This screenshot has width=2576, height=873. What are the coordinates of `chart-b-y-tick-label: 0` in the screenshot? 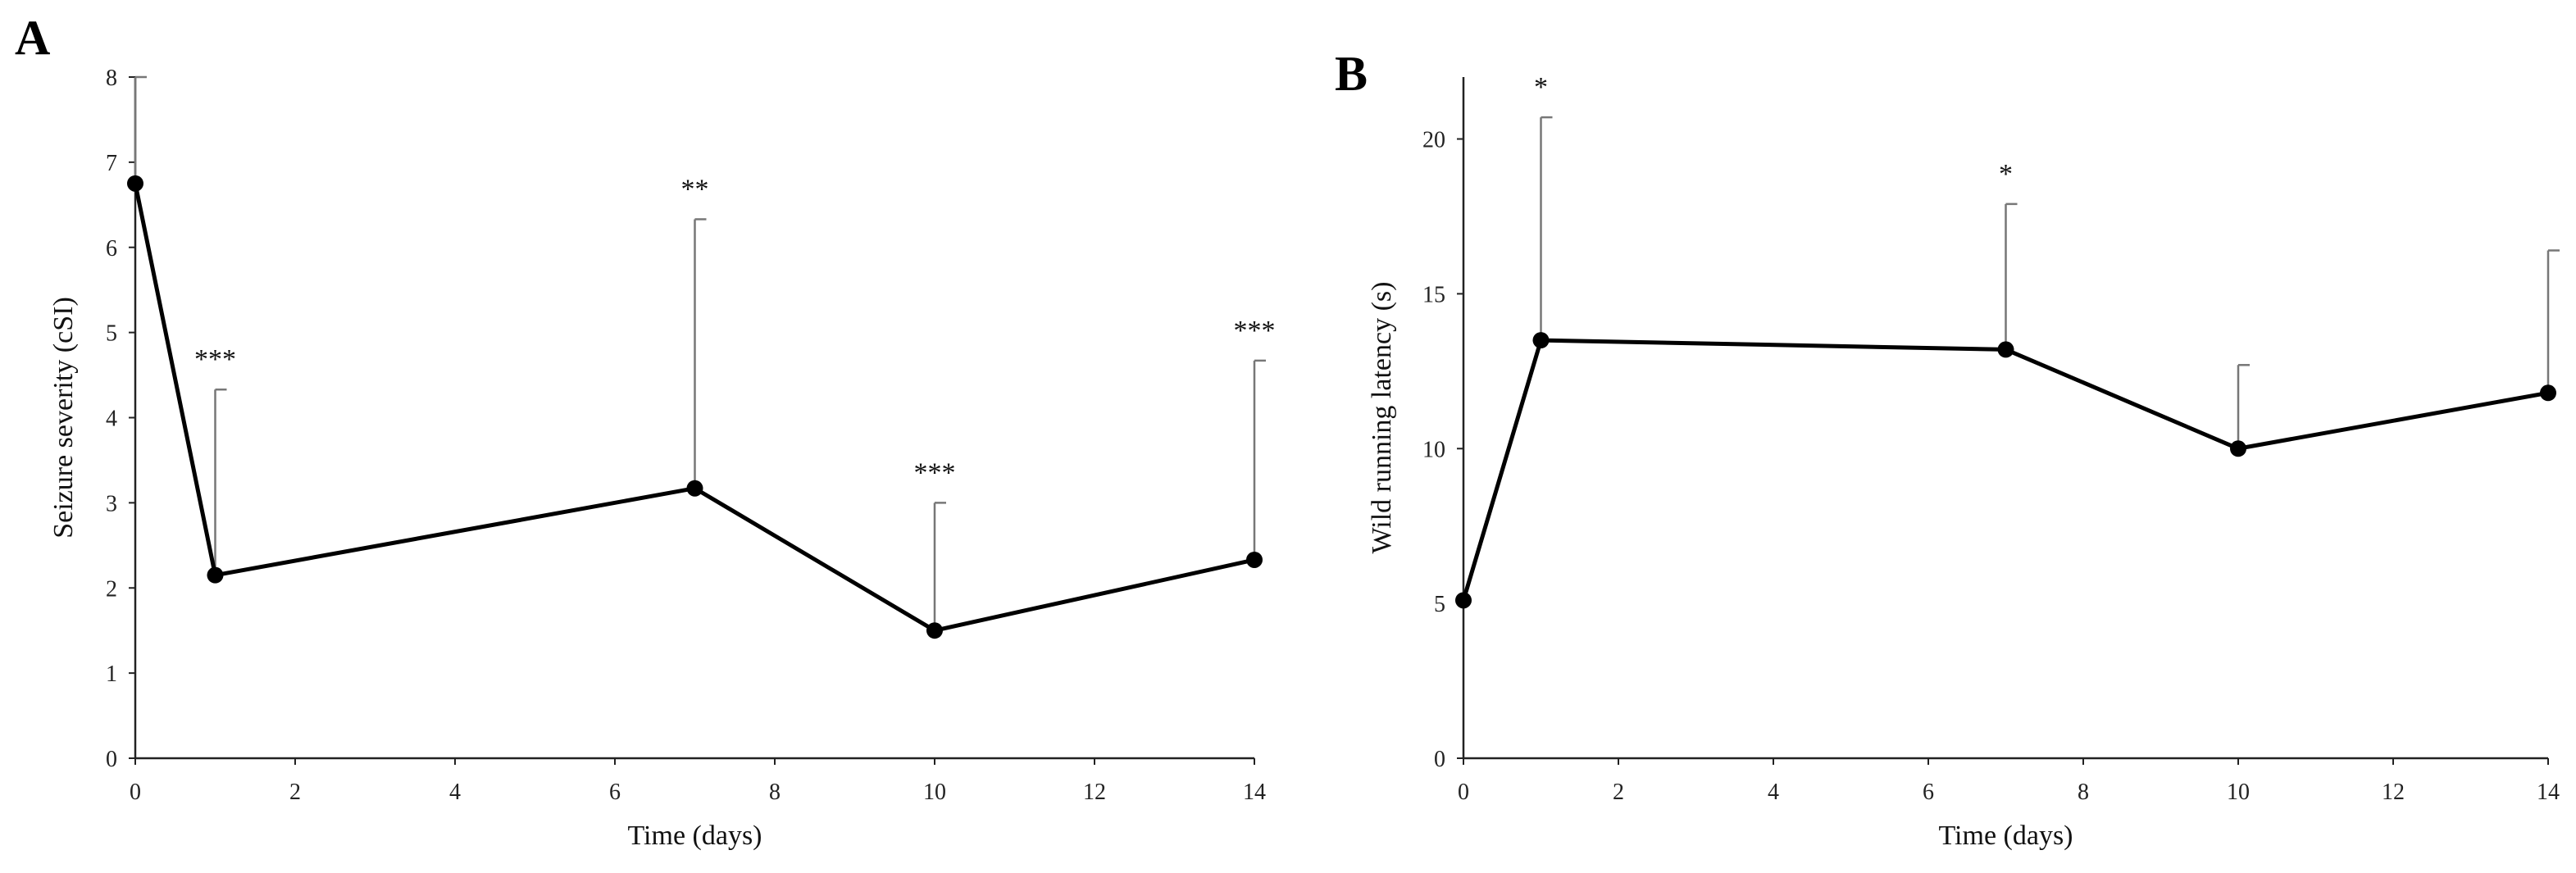 It's located at (1440, 760).